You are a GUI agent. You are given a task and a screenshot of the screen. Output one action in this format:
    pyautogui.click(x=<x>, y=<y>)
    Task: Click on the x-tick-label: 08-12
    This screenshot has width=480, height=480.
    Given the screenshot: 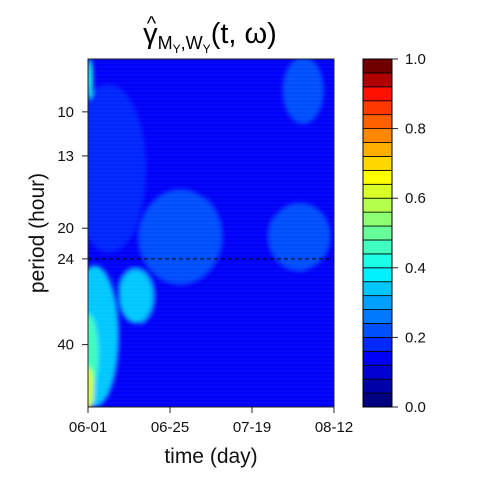 What is the action you would take?
    pyautogui.click(x=334, y=427)
    